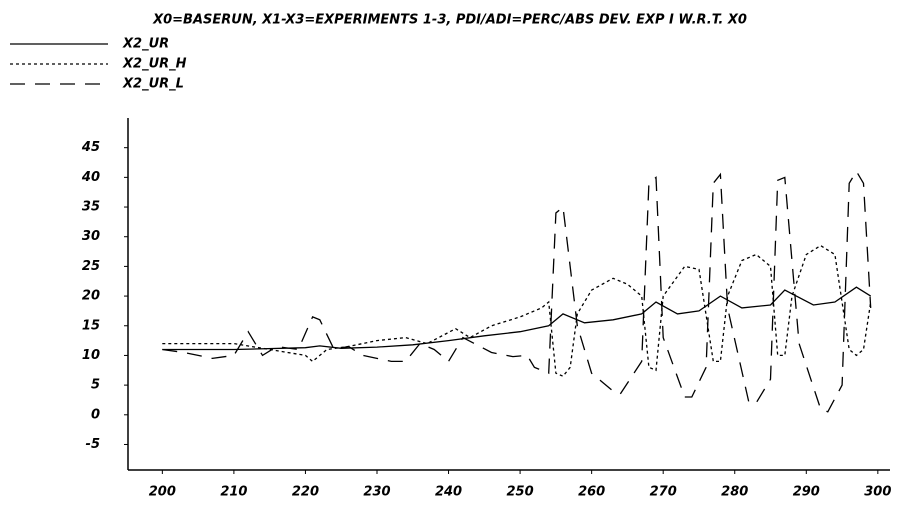 This screenshot has height=507, width=900. I want to click on x-tick-label: 250, so click(520, 492).